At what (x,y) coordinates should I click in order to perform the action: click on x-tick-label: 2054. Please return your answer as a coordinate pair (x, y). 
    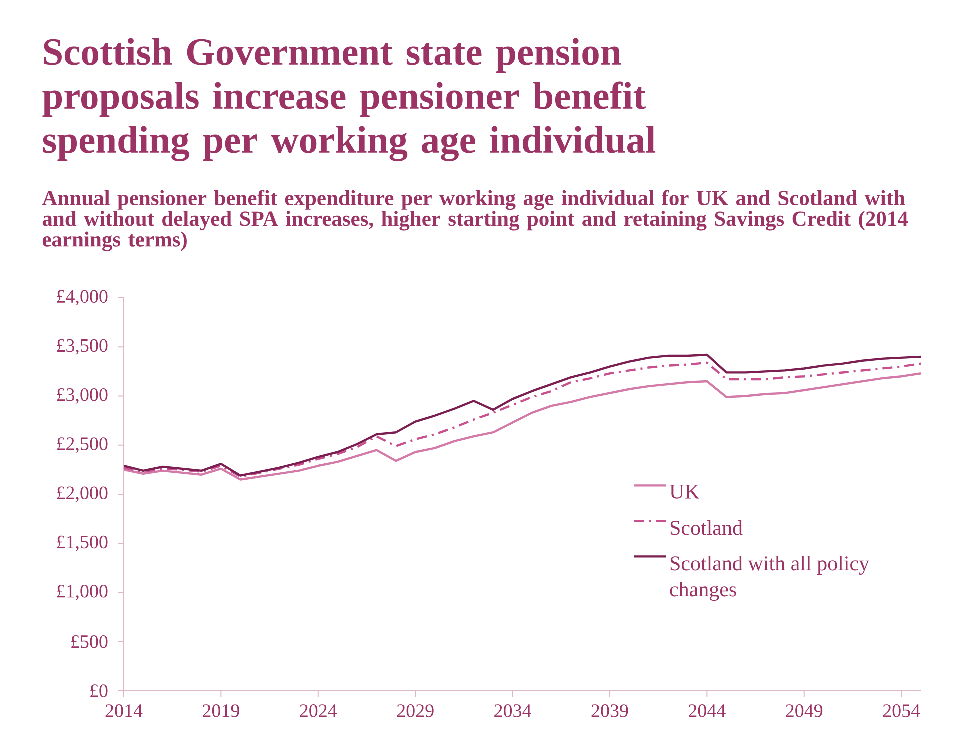
    Looking at the image, I should click on (901, 711).